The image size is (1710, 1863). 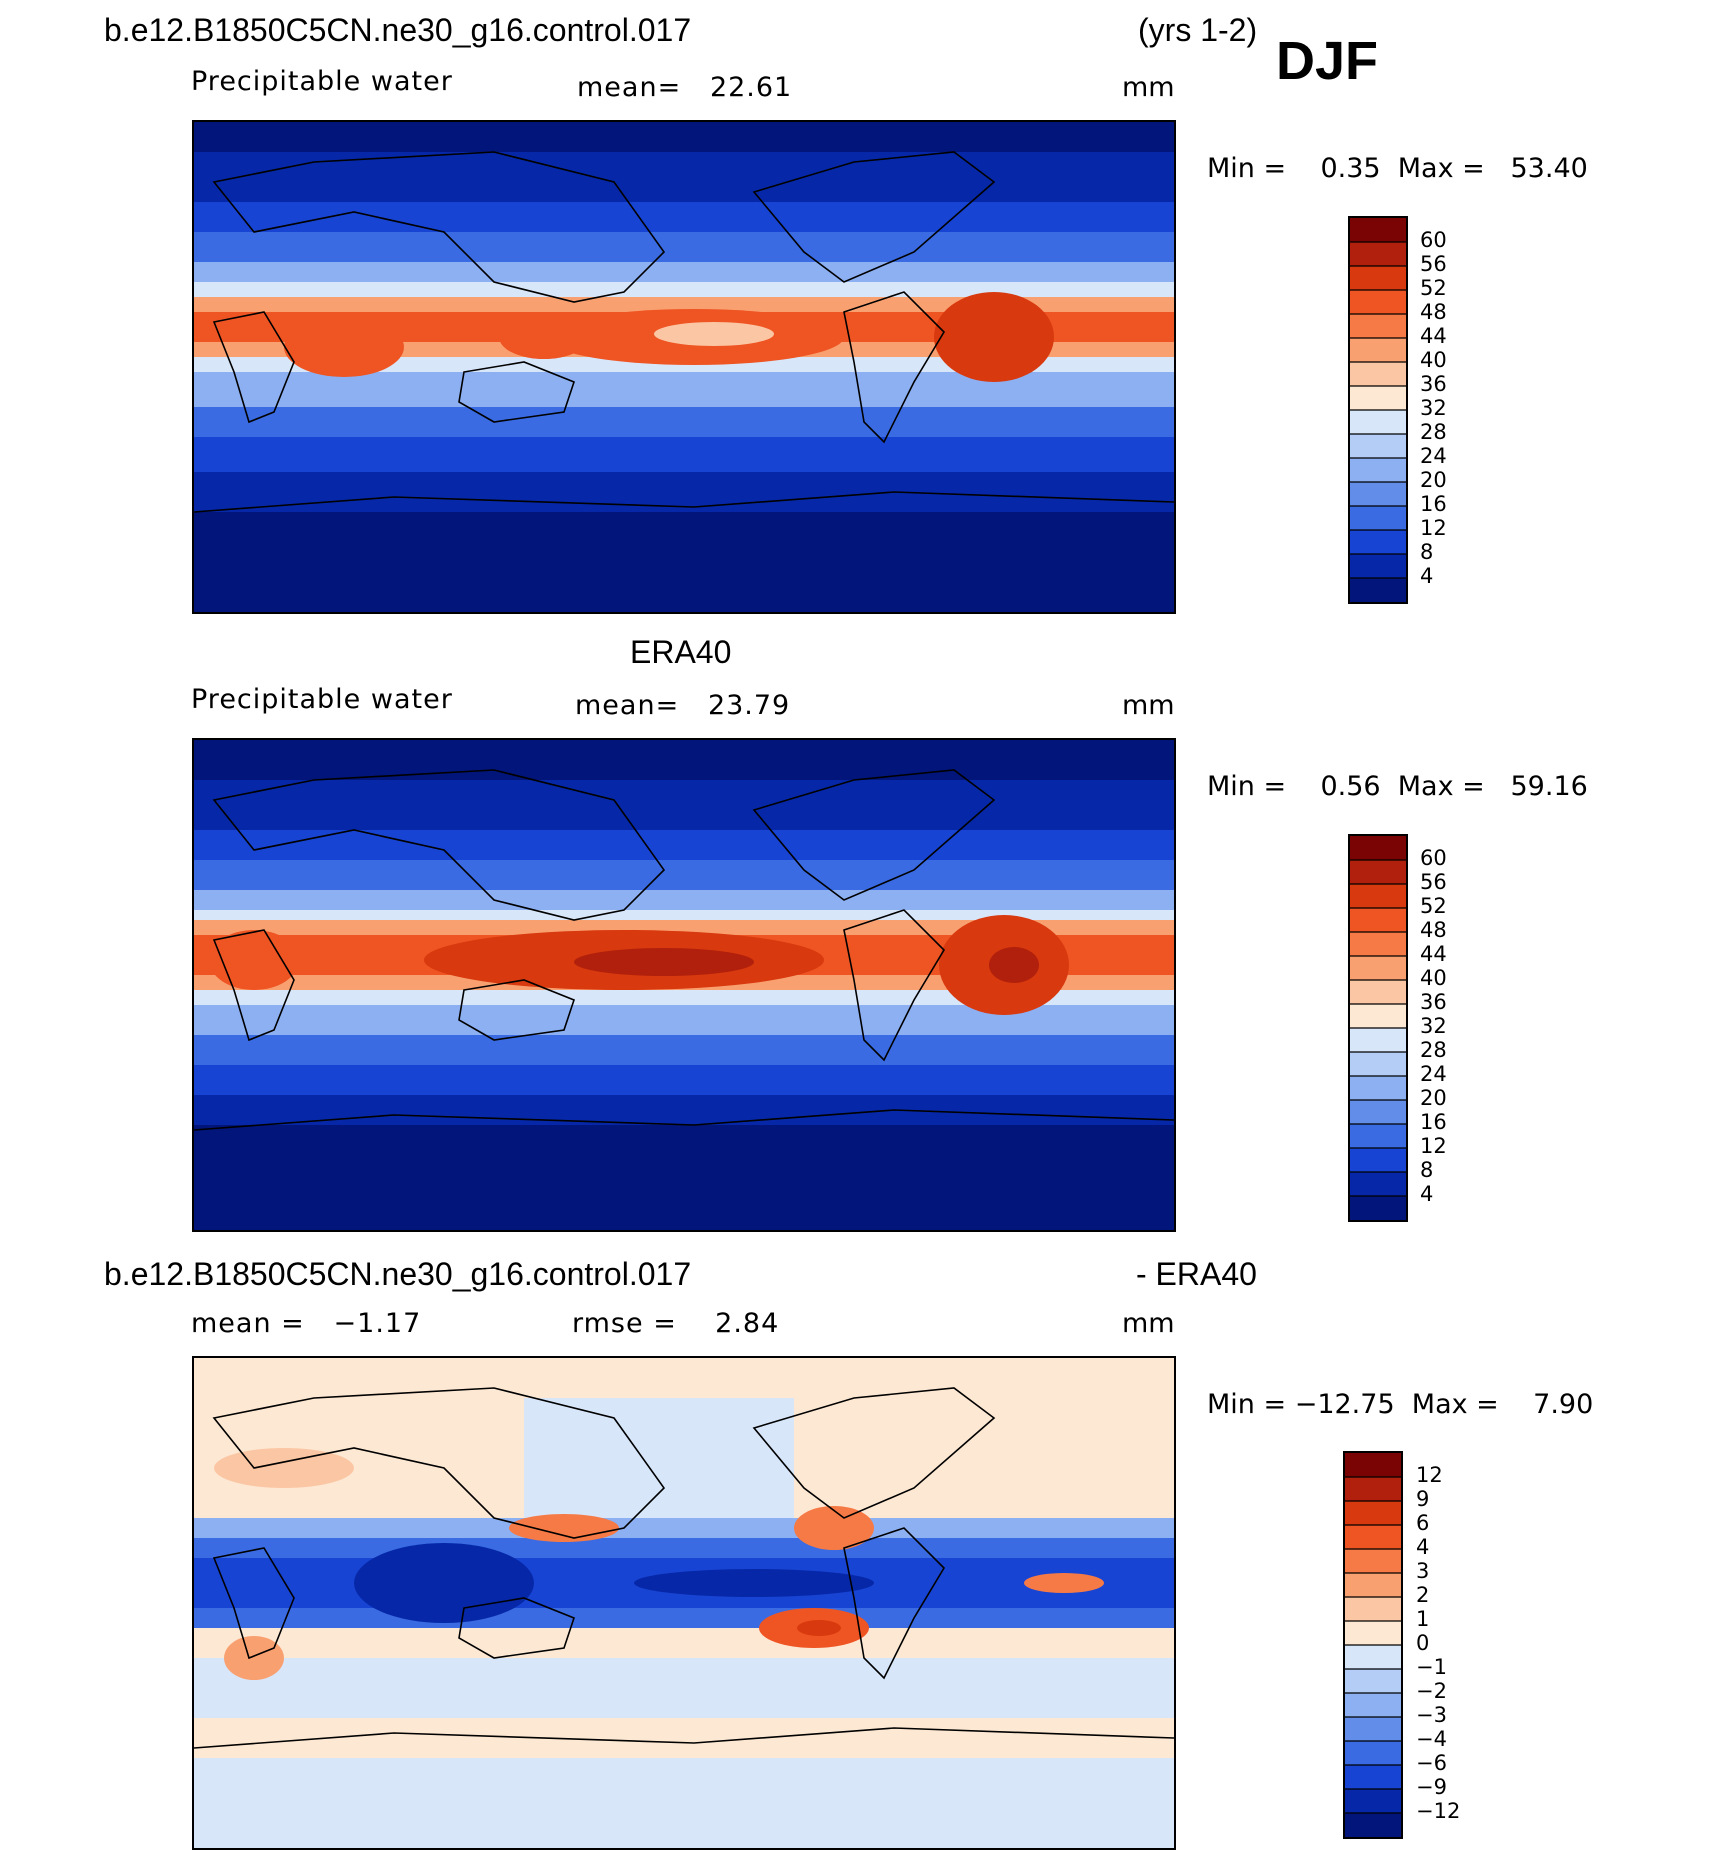 I want to click on colorbar-tick-label: 40, so click(x=1433, y=978).